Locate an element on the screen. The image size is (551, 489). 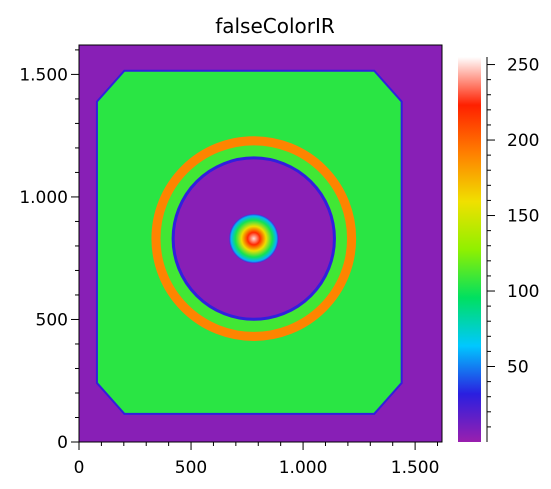
colorbar is located at coordinates (469, 249).